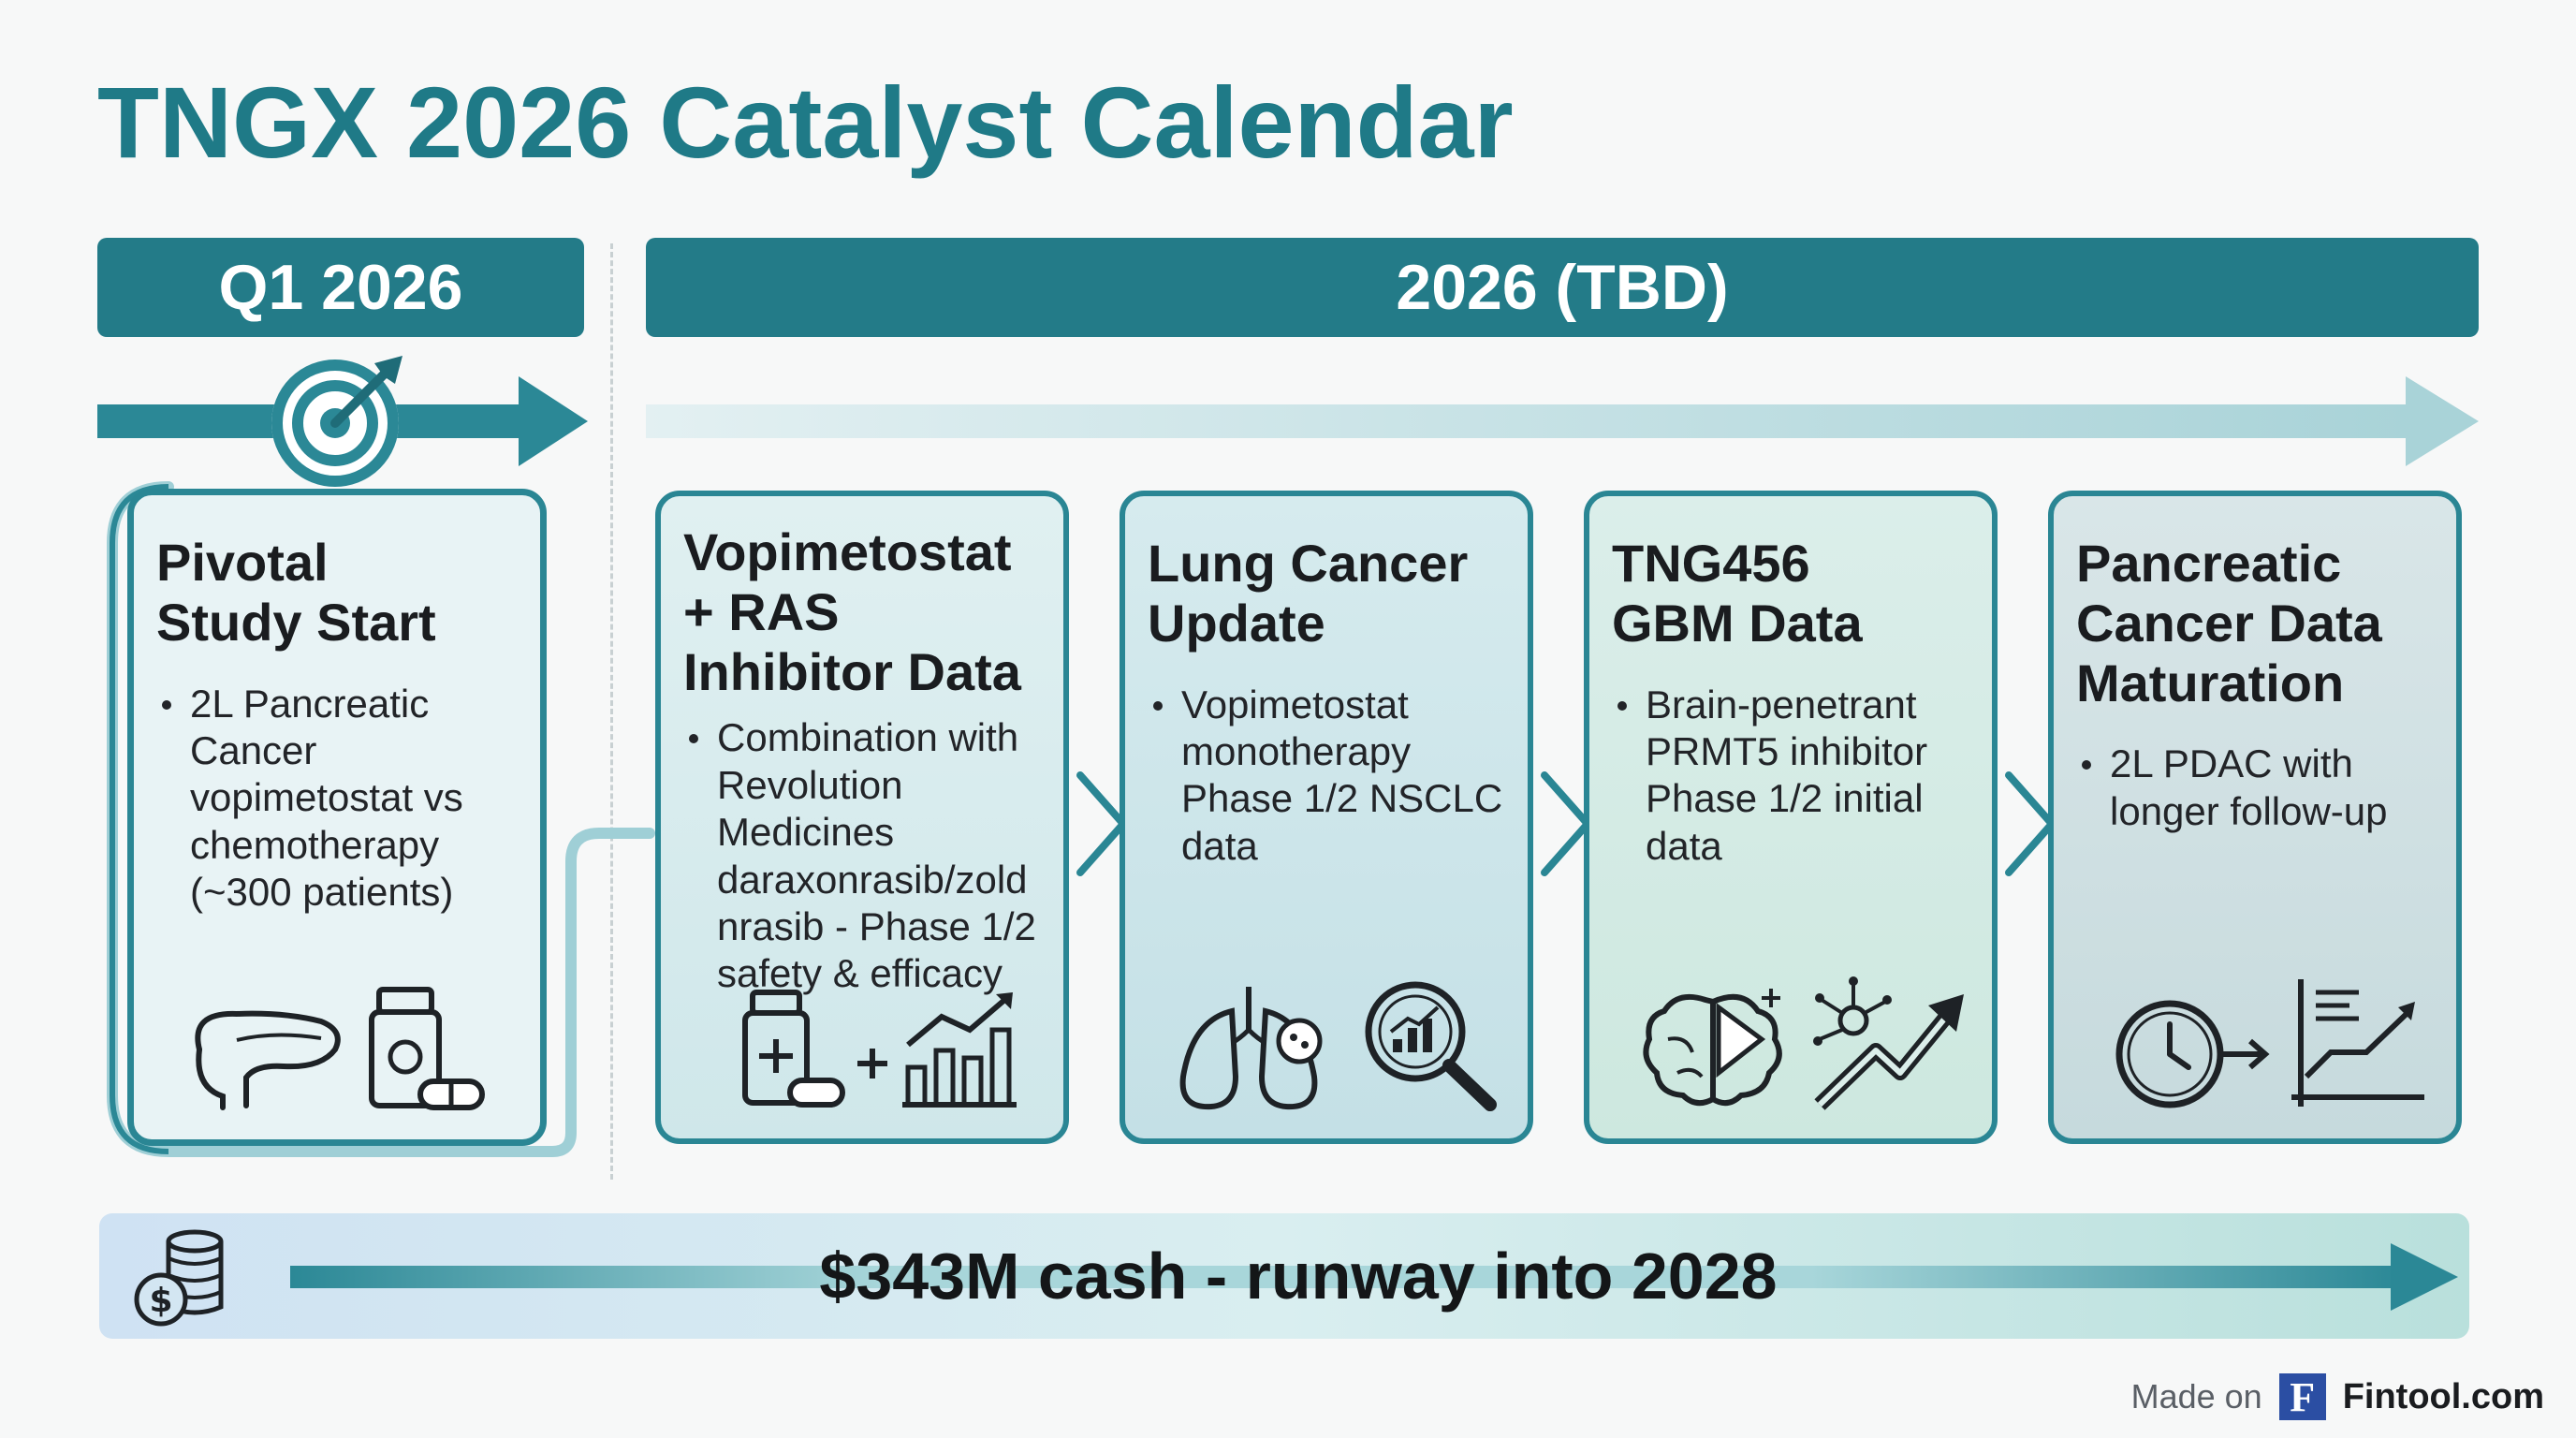 The image size is (2576, 1438). I want to click on runway-arrow, so click(1374, 1277).